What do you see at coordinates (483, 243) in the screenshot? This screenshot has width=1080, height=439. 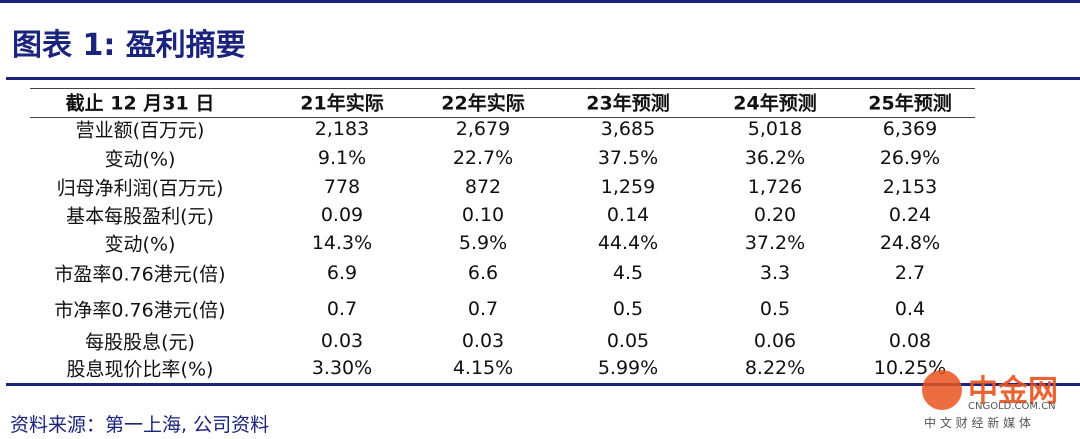 I see `table-cell: 5.9%` at bounding box center [483, 243].